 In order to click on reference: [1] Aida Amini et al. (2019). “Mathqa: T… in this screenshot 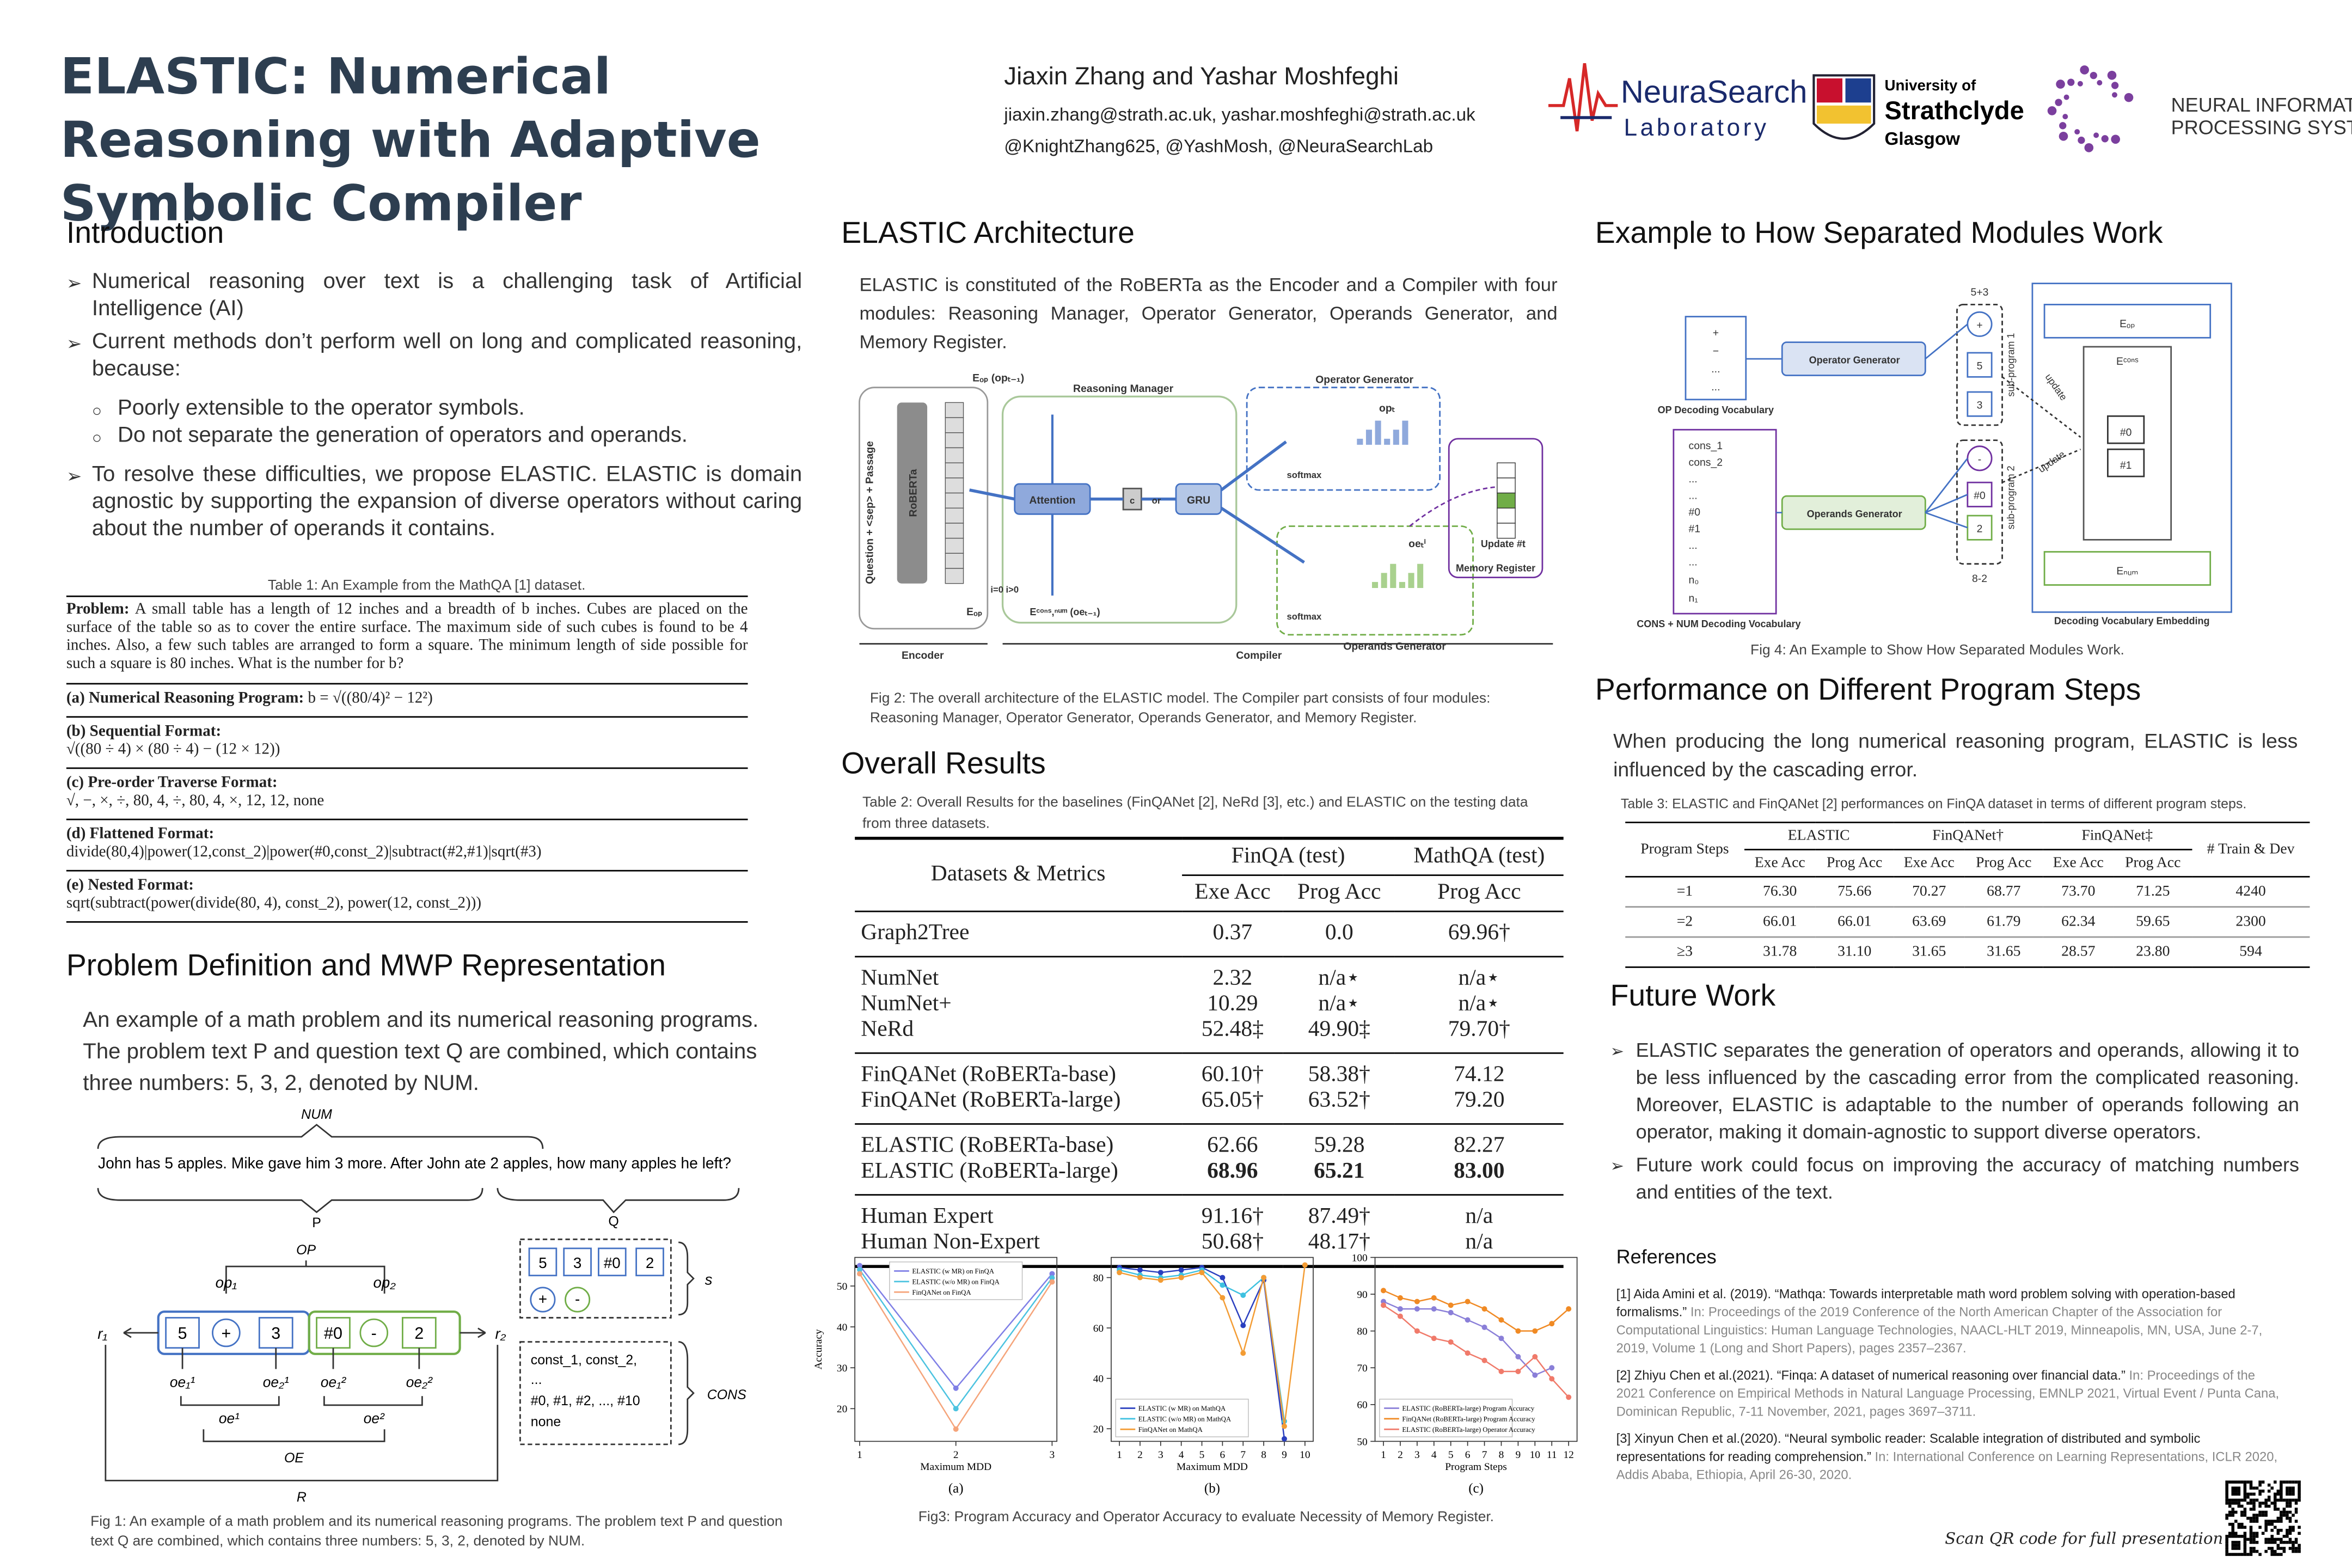, I will do `click(1948, 1320)`.